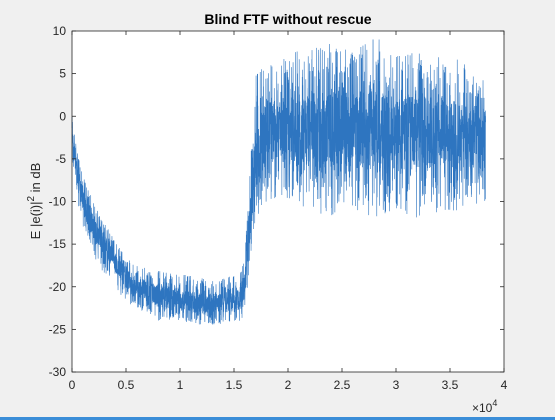  Describe the element at coordinates (277, 418) in the screenshot. I see `window-bottom-border` at that location.